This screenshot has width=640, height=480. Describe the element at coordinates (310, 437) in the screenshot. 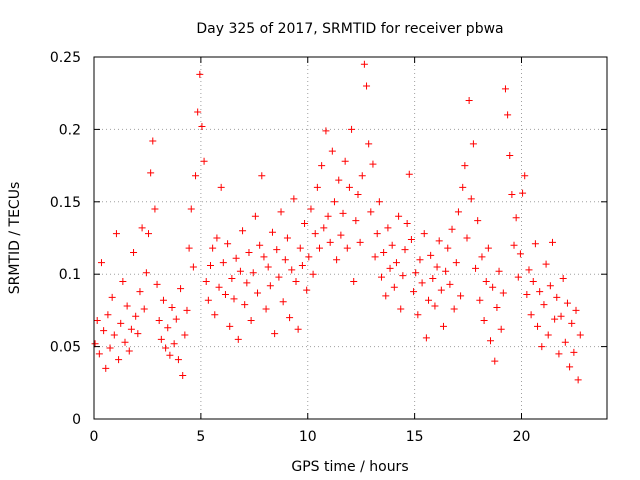

I see `x-tick-labels: 0 5 10 15 20` at that location.